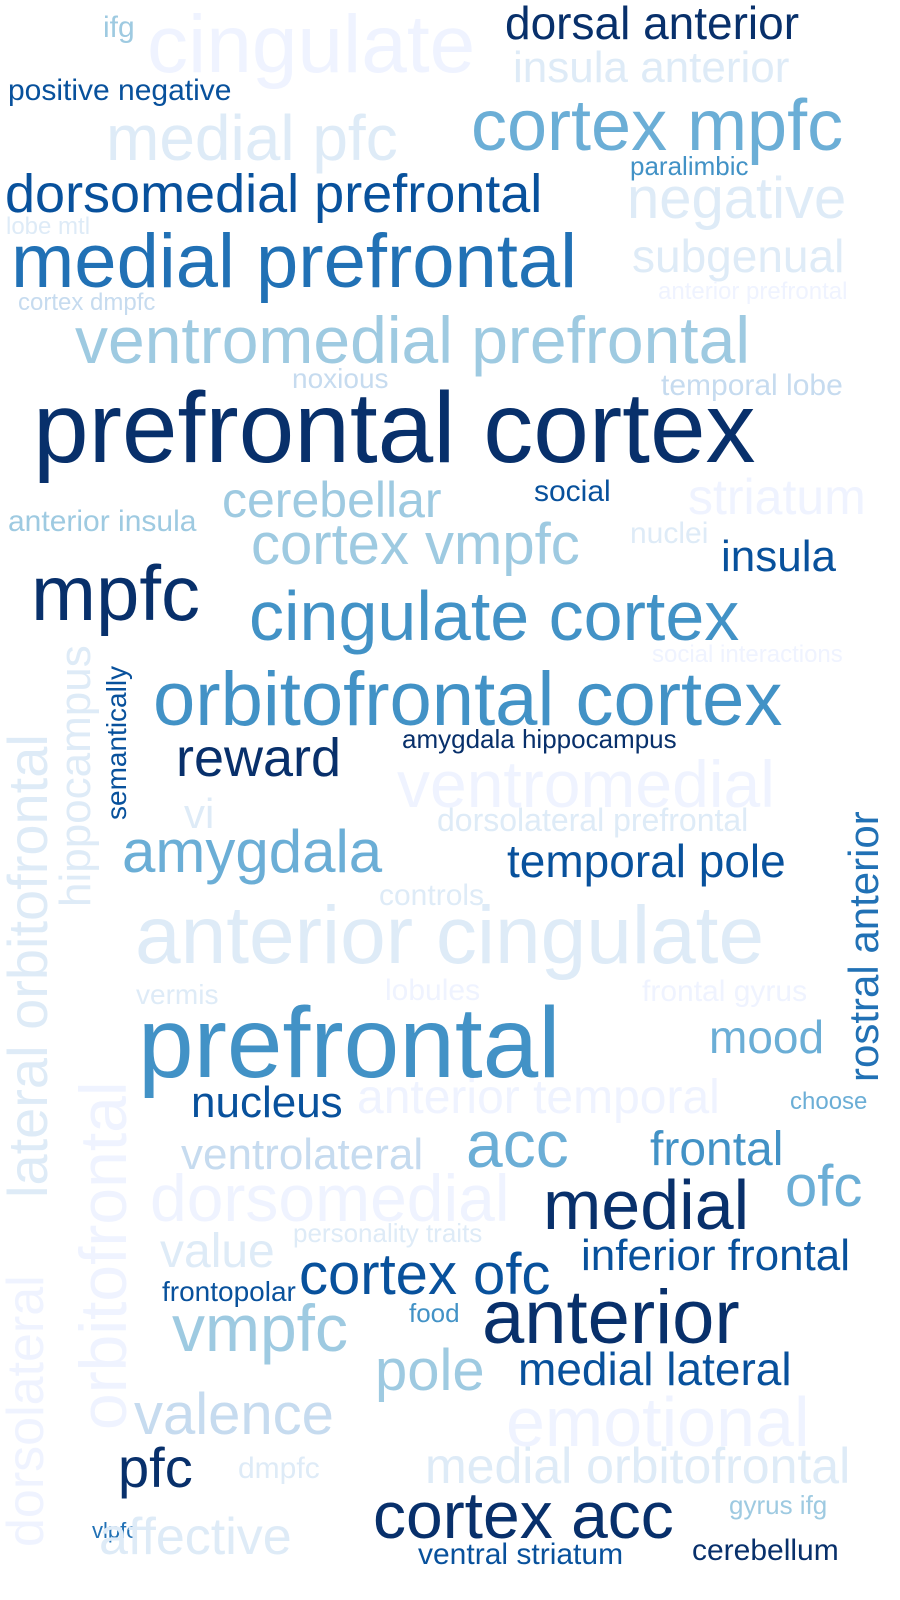  I want to click on word-vi: vi, so click(199, 813).